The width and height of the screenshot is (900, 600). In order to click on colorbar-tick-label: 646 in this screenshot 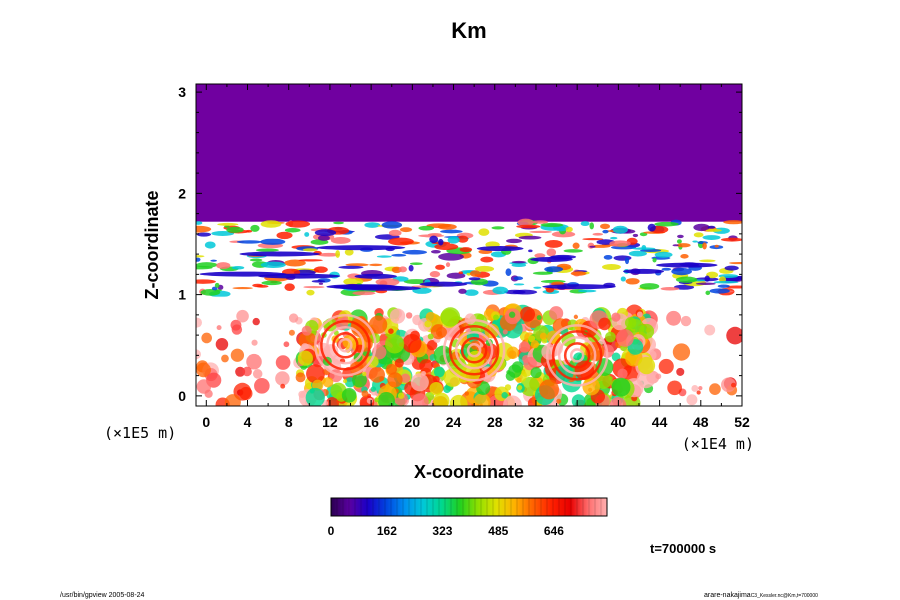, I will do `click(554, 531)`.